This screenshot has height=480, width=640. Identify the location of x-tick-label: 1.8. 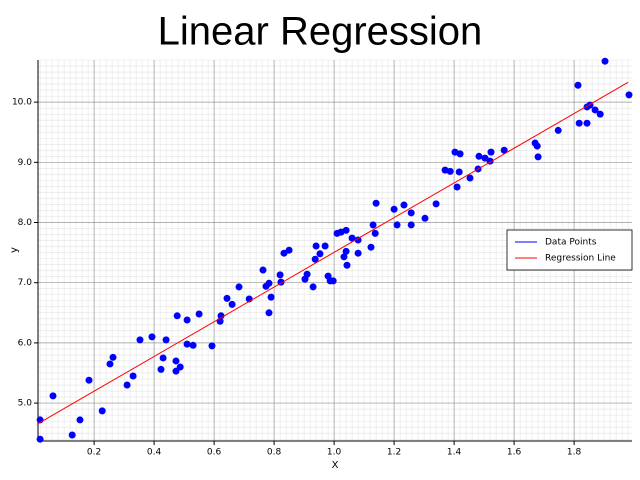
(574, 453).